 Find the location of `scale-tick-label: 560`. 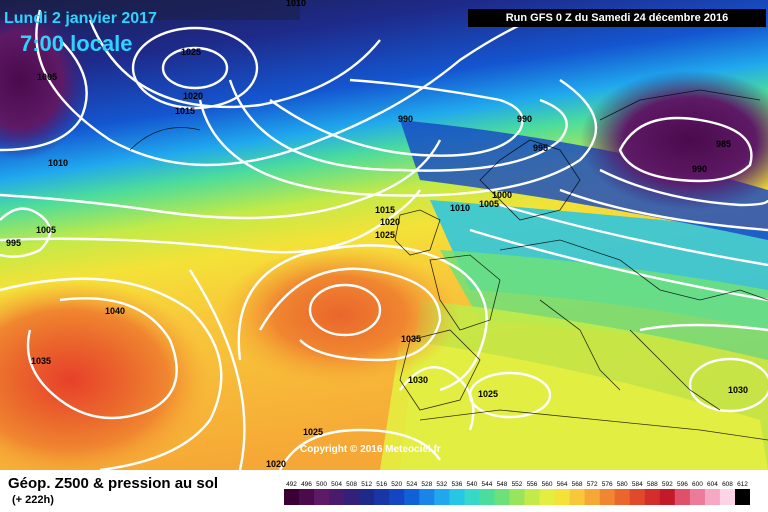

scale-tick-label: 560 is located at coordinates (547, 484).